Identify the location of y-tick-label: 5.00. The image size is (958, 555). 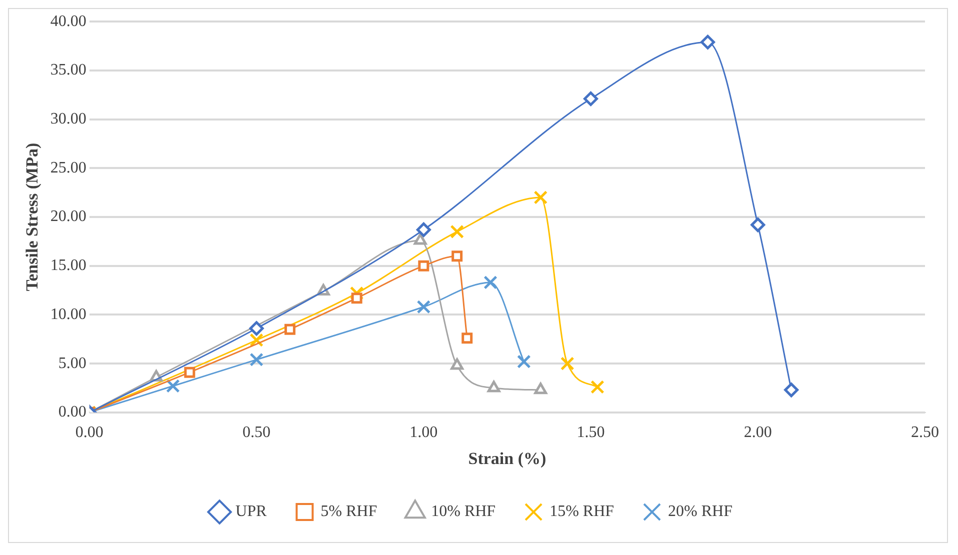
(72, 363).